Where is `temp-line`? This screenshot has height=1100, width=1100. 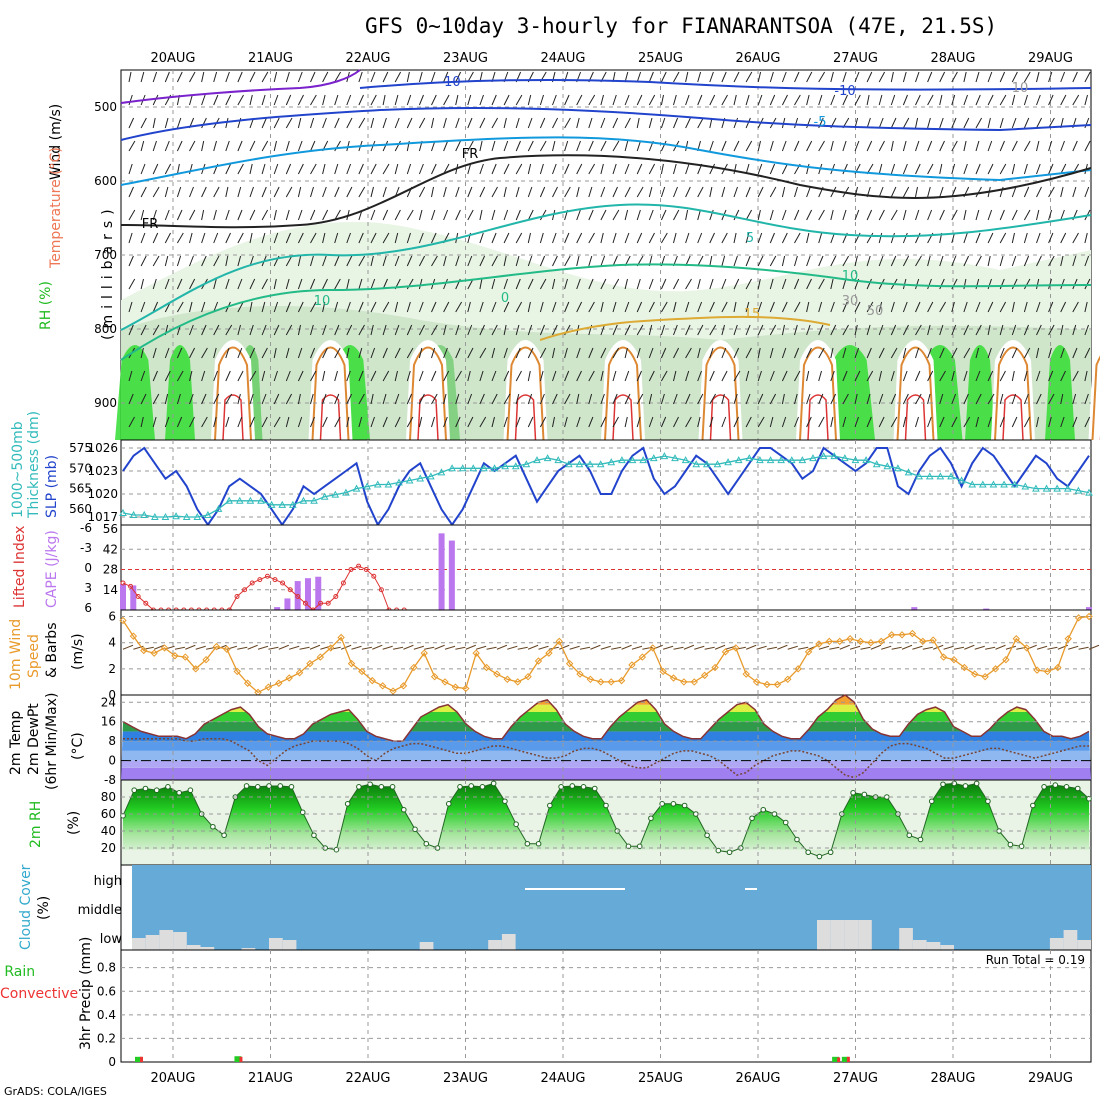 temp-line is located at coordinates (606, 718).